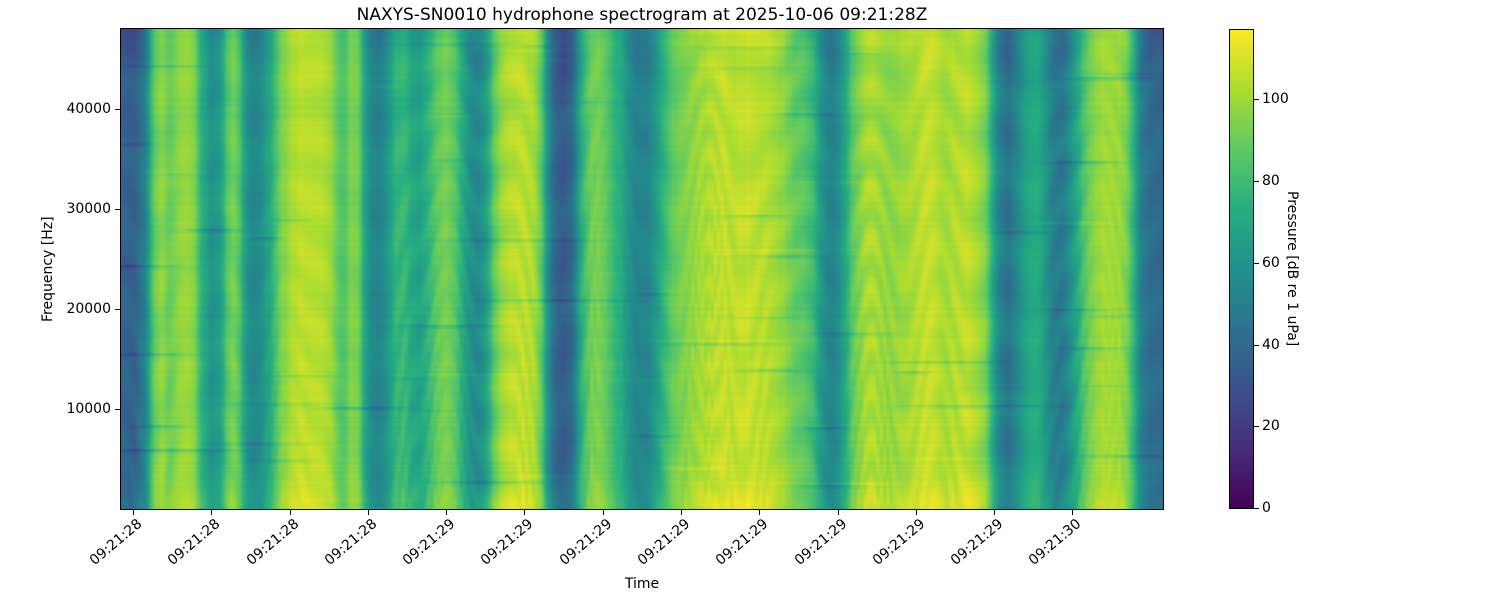 Image resolution: width=1500 pixels, height=600 pixels. I want to click on colorbar-gradient, so click(1241, 269).